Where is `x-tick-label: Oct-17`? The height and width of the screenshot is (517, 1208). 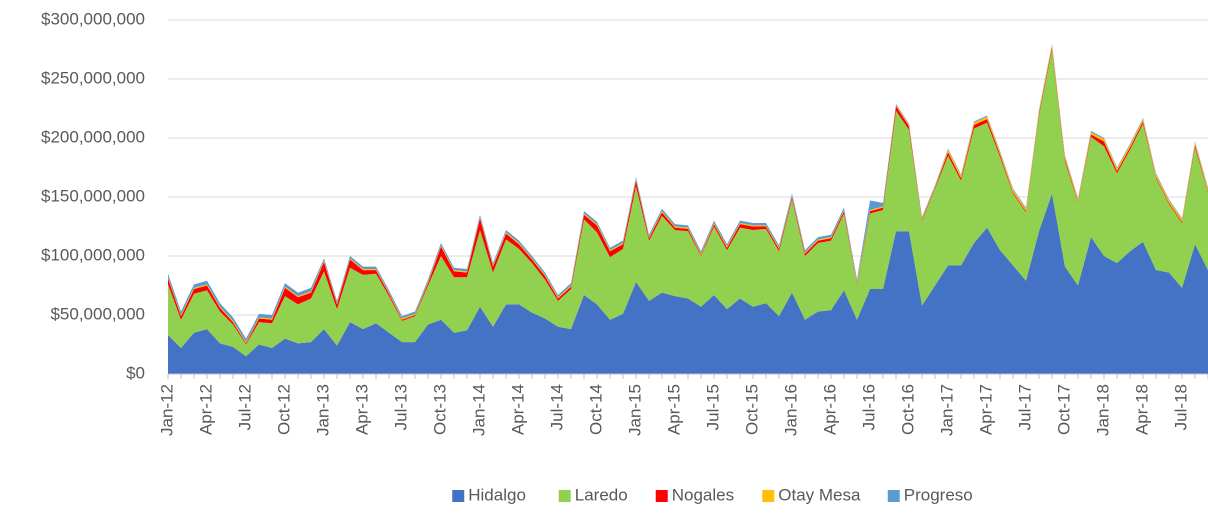
x-tick-label: Oct-17 is located at coordinates (1063, 409).